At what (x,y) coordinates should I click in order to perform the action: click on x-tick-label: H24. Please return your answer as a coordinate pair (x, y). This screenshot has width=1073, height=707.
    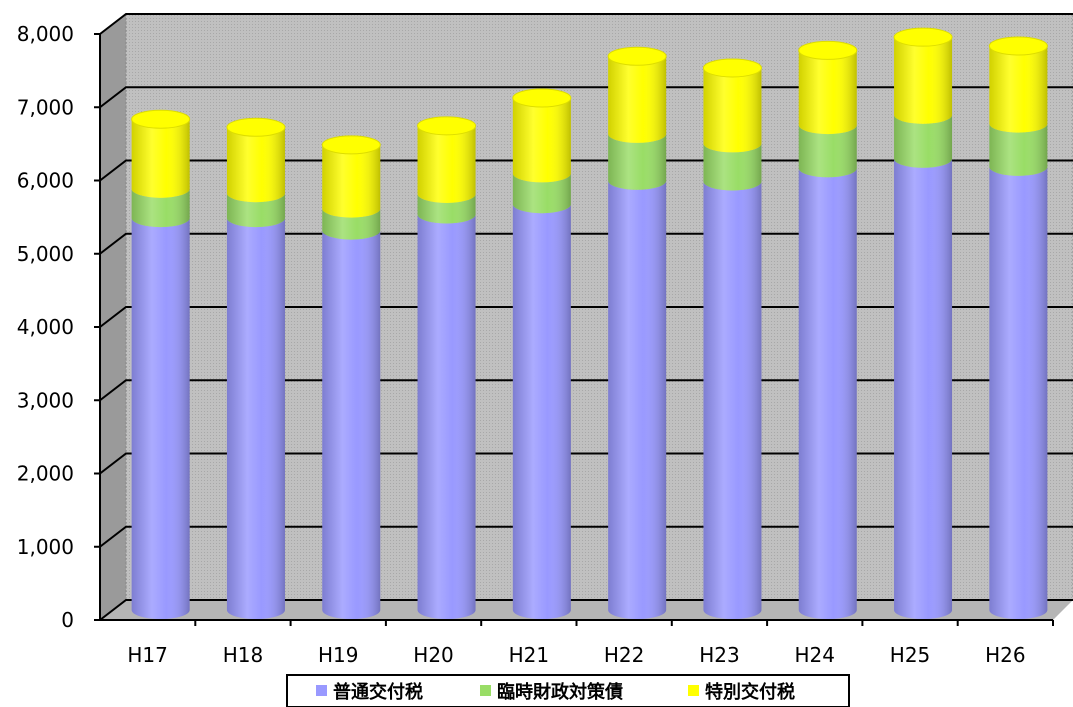
    Looking at the image, I should click on (815, 655).